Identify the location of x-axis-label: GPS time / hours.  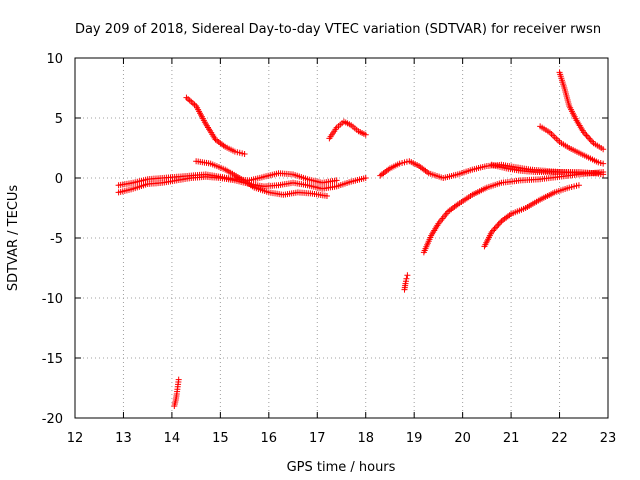
(341, 467).